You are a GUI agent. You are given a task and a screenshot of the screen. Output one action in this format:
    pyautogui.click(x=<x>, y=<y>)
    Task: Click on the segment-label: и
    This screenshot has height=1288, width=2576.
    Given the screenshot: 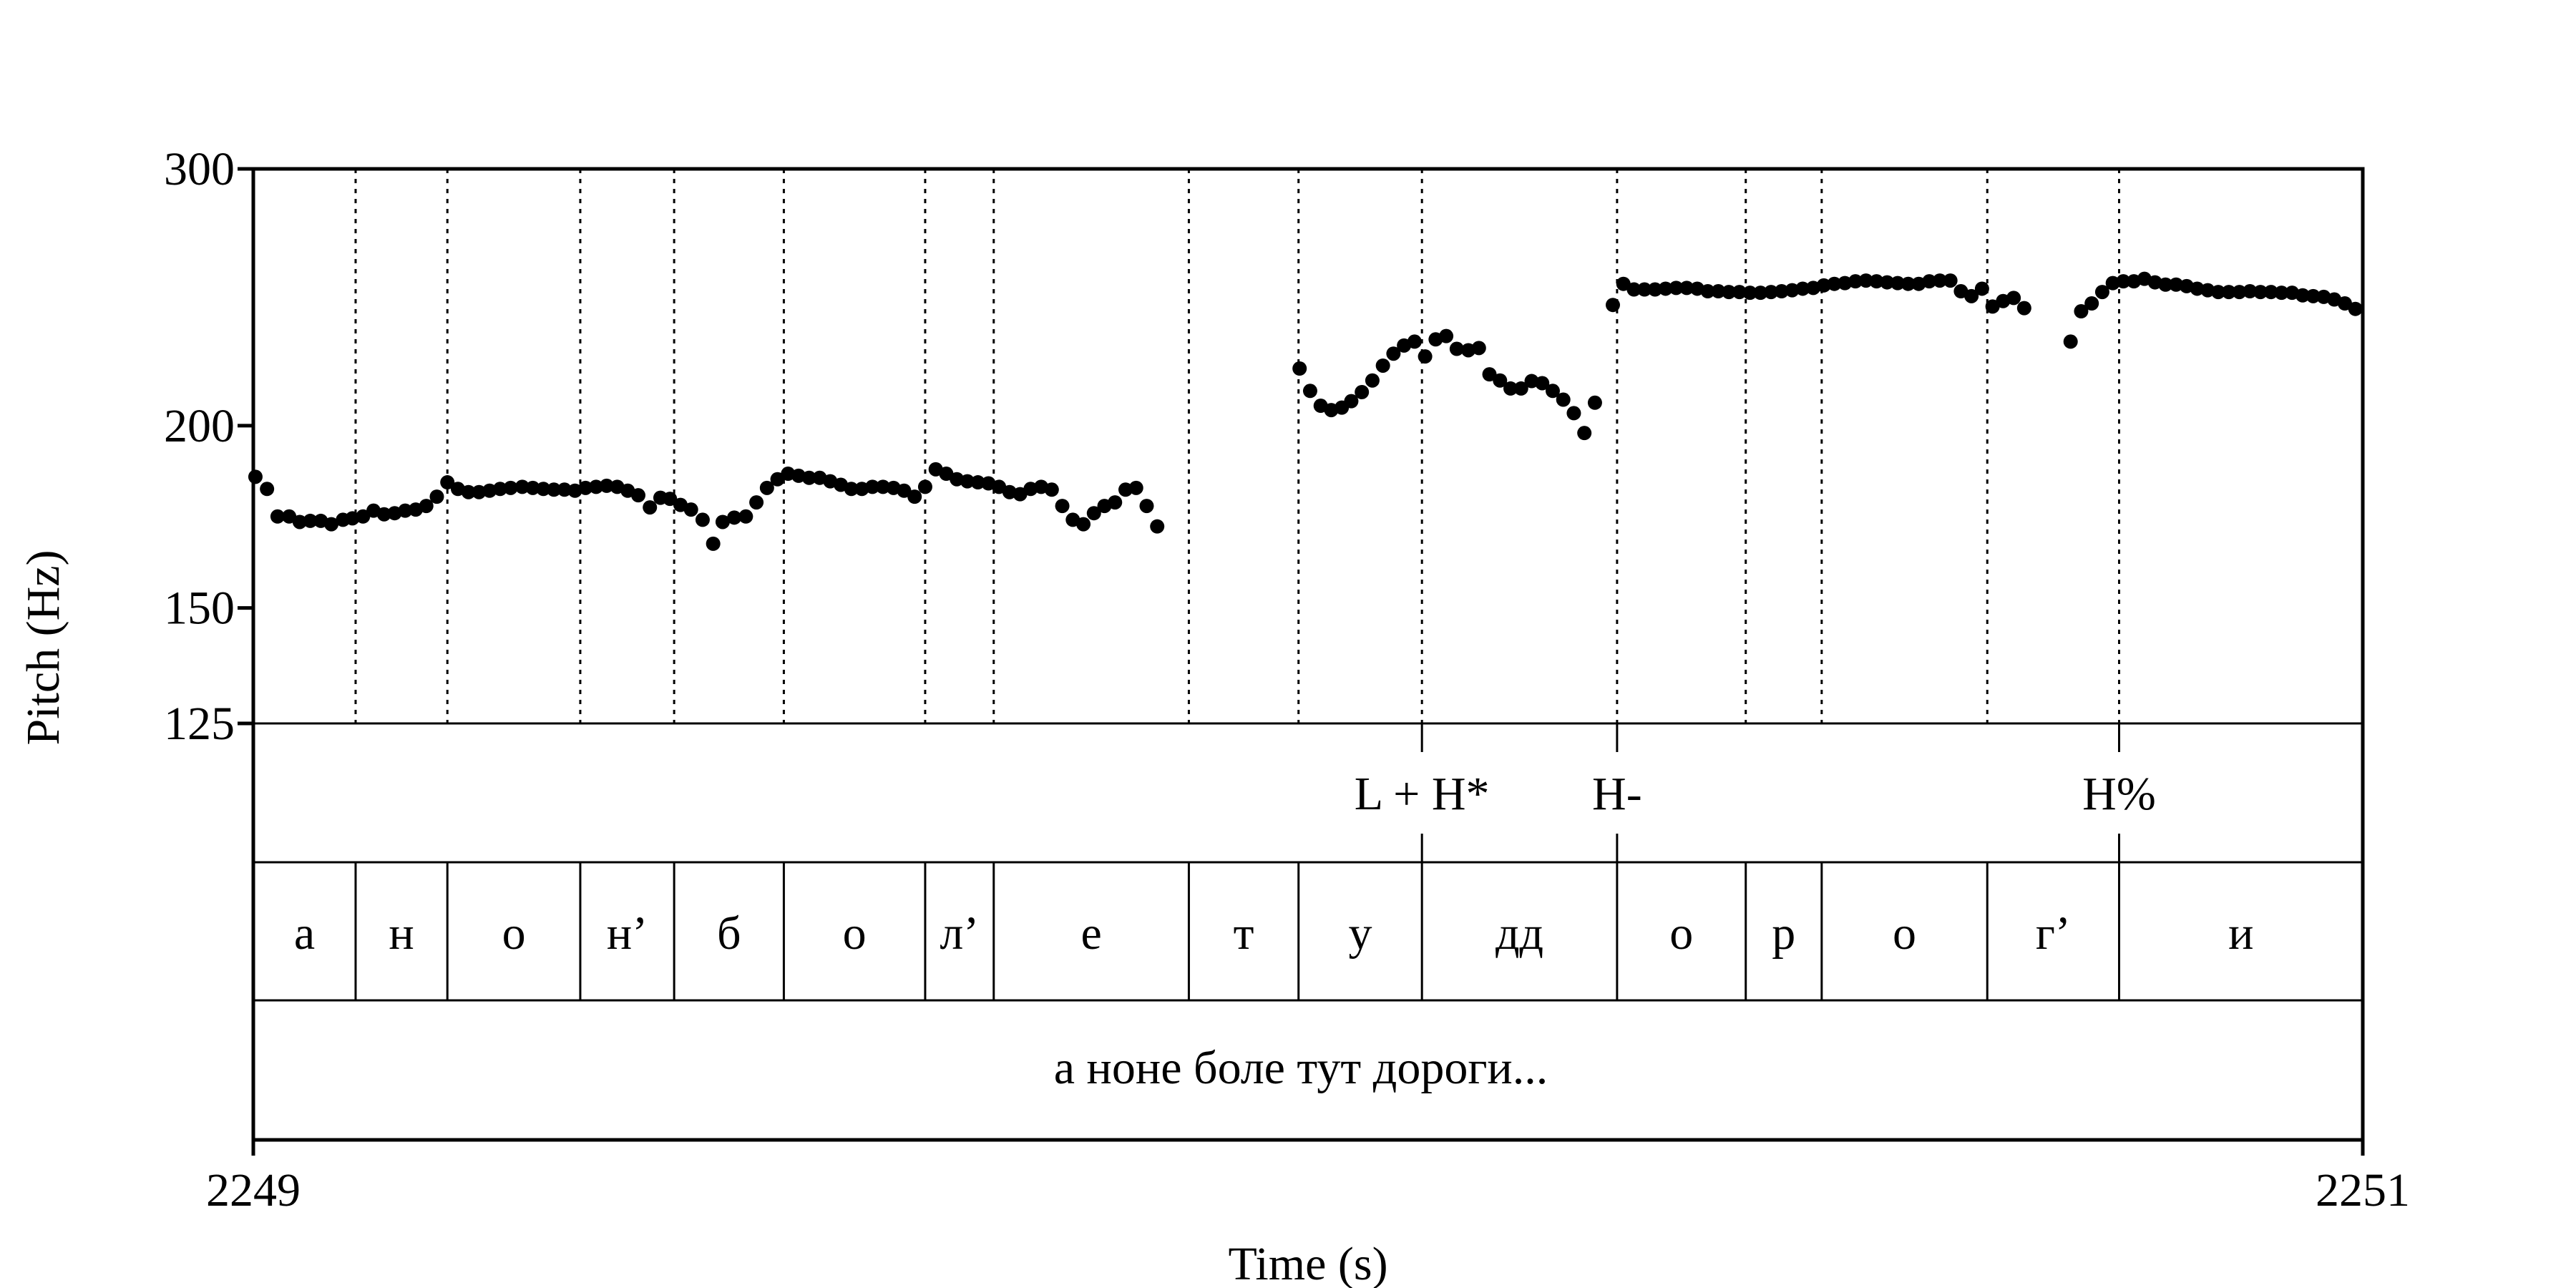 What is the action you would take?
    pyautogui.click(x=2240, y=933)
    